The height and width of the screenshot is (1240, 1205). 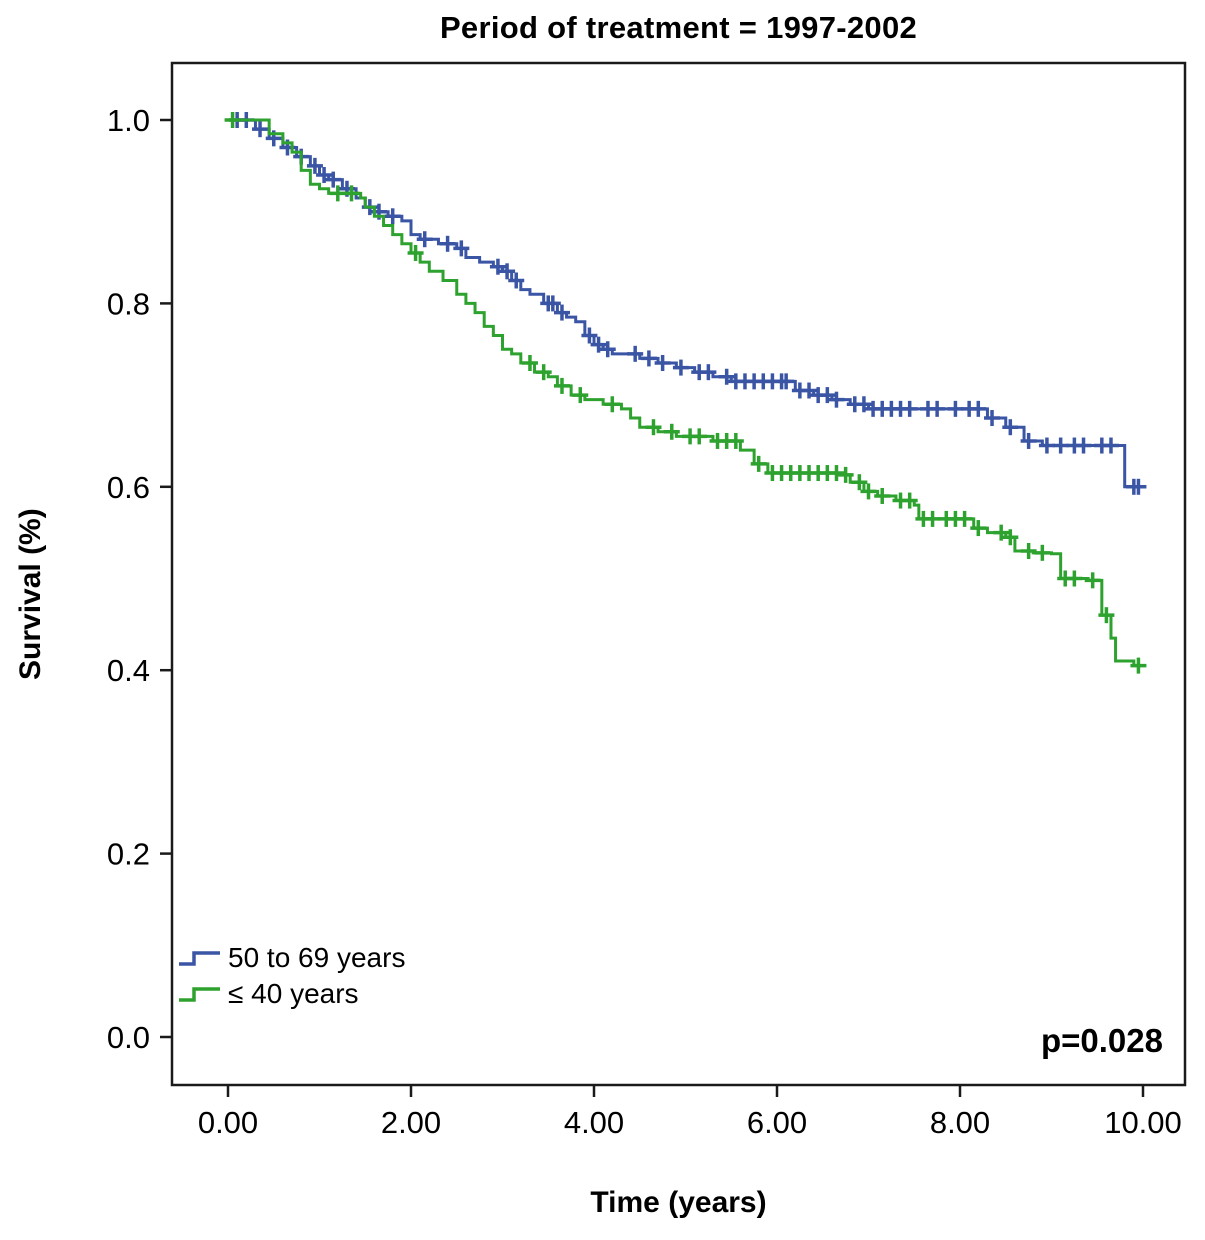 What do you see at coordinates (1101, 1040) in the screenshot?
I see `p-value-annotation: p=0.028` at bounding box center [1101, 1040].